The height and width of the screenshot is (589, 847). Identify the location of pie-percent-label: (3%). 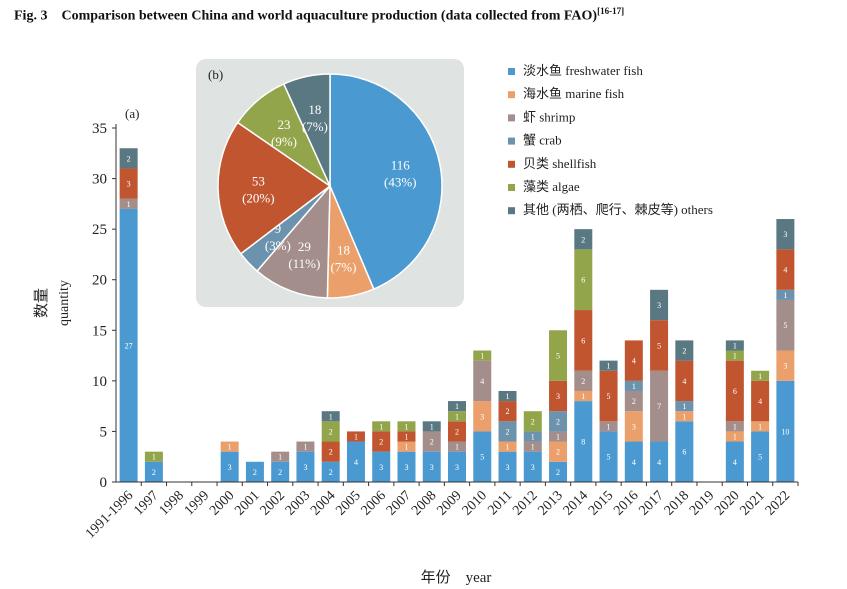
(278, 245).